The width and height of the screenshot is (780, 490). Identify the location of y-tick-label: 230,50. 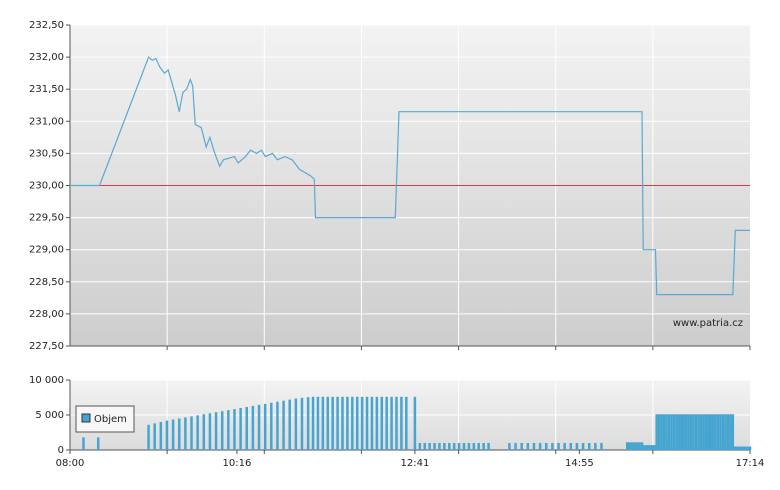
(46, 153).